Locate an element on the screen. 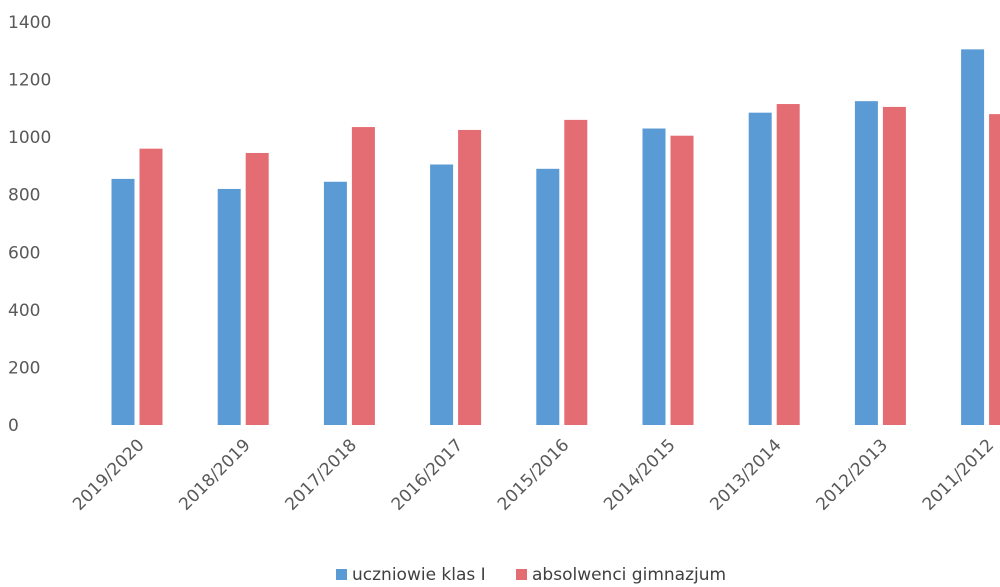 The width and height of the screenshot is (1000, 587). y-tick-label: 800 is located at coordinates (24, 196).